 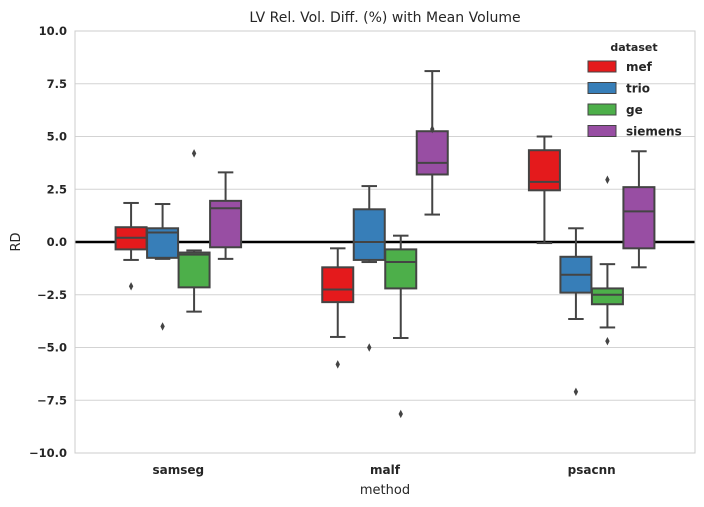 I want to click on legend-swatch-ge, so click(x=602, y=109).